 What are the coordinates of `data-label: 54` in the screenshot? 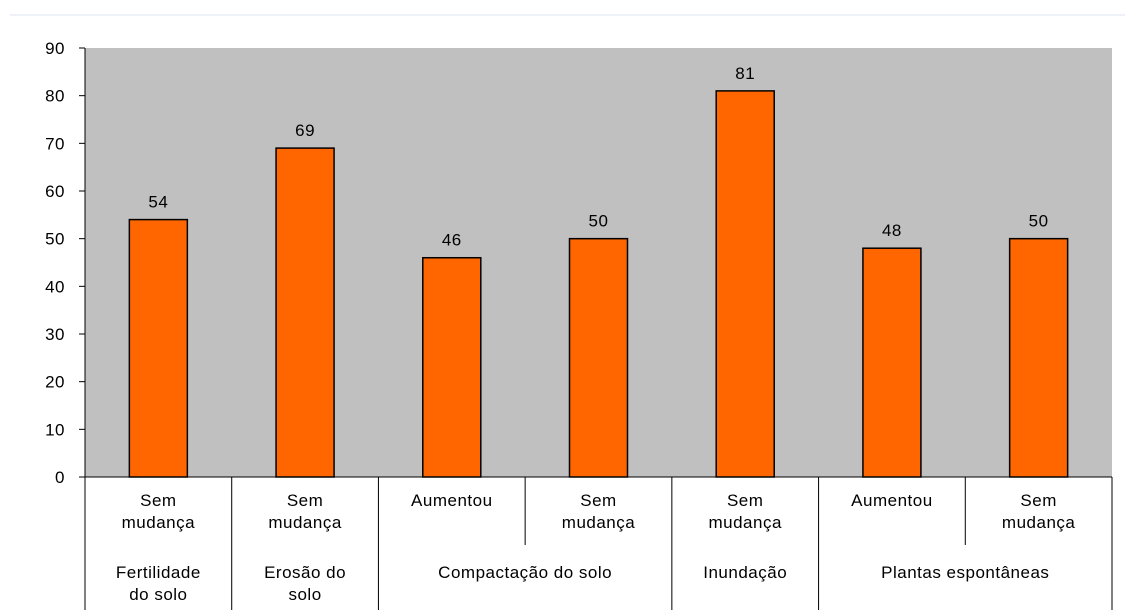 It's located at (158, 202).